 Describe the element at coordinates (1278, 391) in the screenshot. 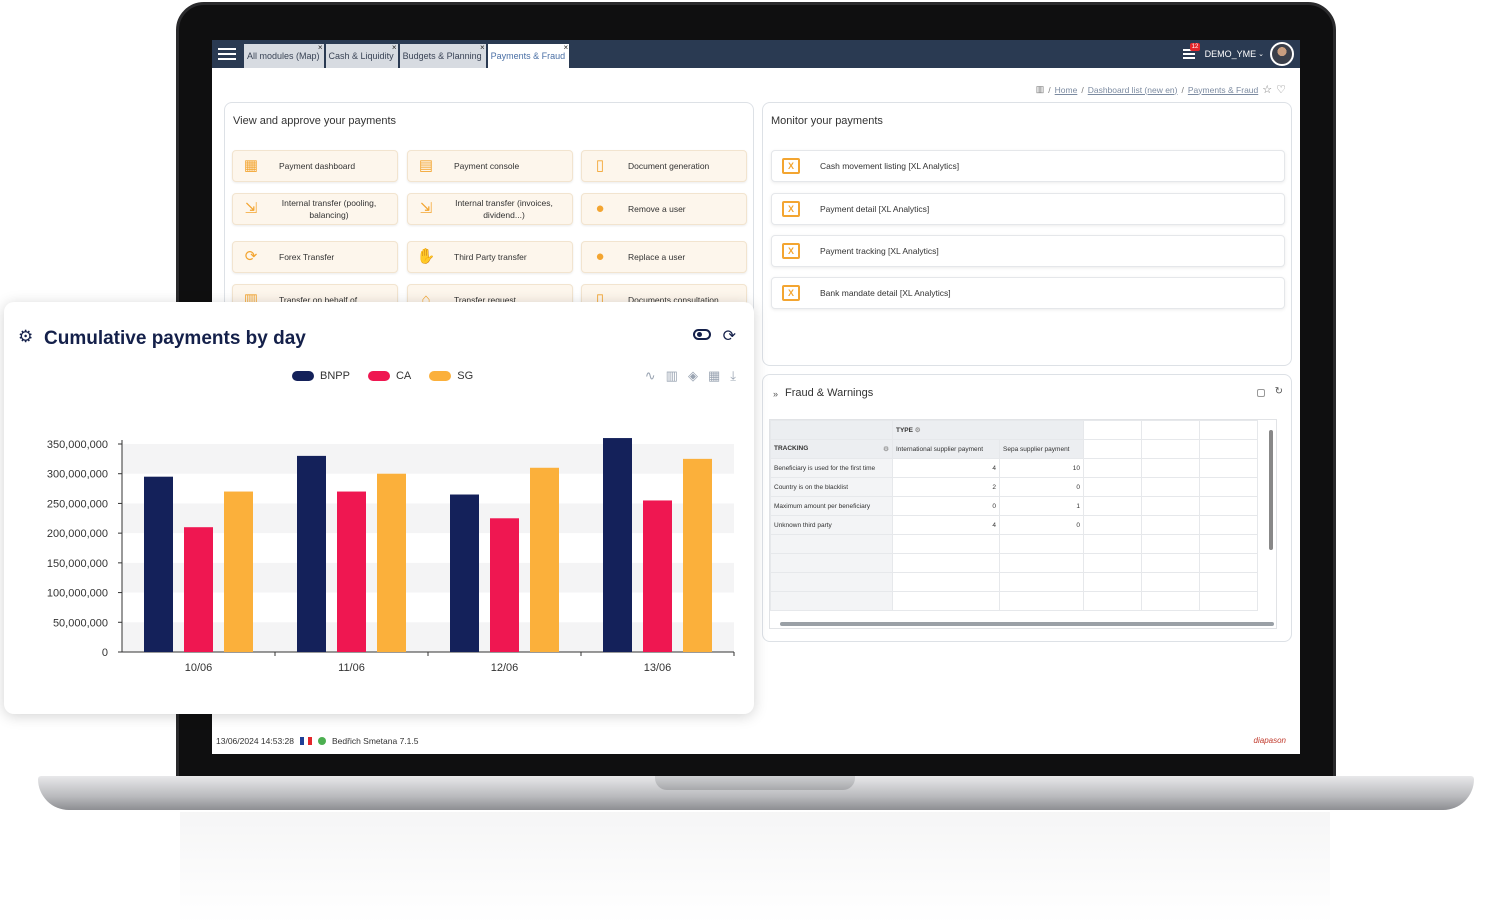

I see `refresh-icon: ↻` at that location.